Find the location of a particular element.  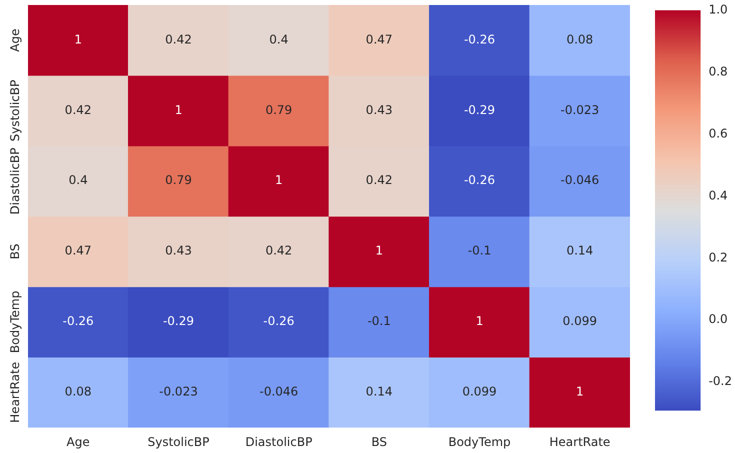

y-tick-label: BS is located at coordinates (15, 252).